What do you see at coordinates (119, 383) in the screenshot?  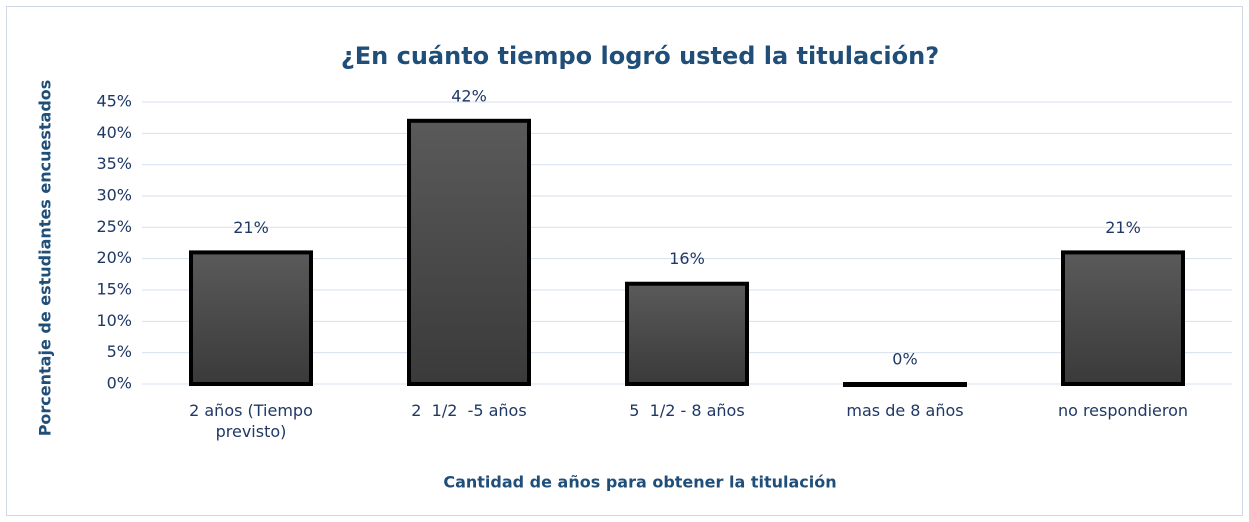 I see `y-tick-label: 0%` at bounding box center [119, 383].